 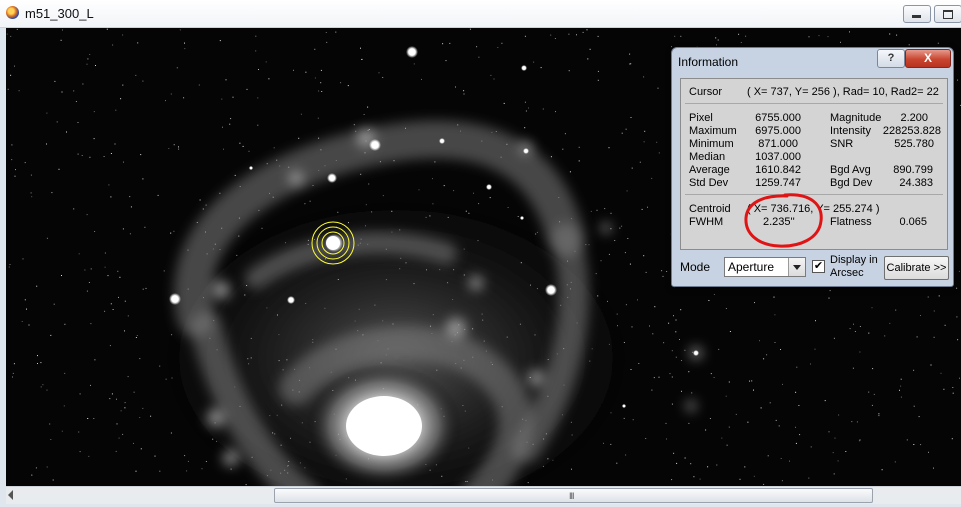 What do you see at coordinates (913, 222) in the screenshot?
I see `flatness-value: 0.065` at bounding box center [913, 222].